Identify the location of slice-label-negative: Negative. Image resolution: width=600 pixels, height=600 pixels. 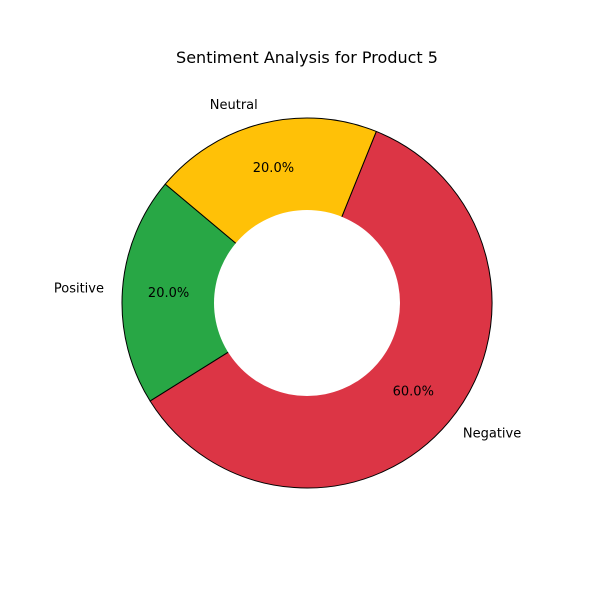
(492, 433).